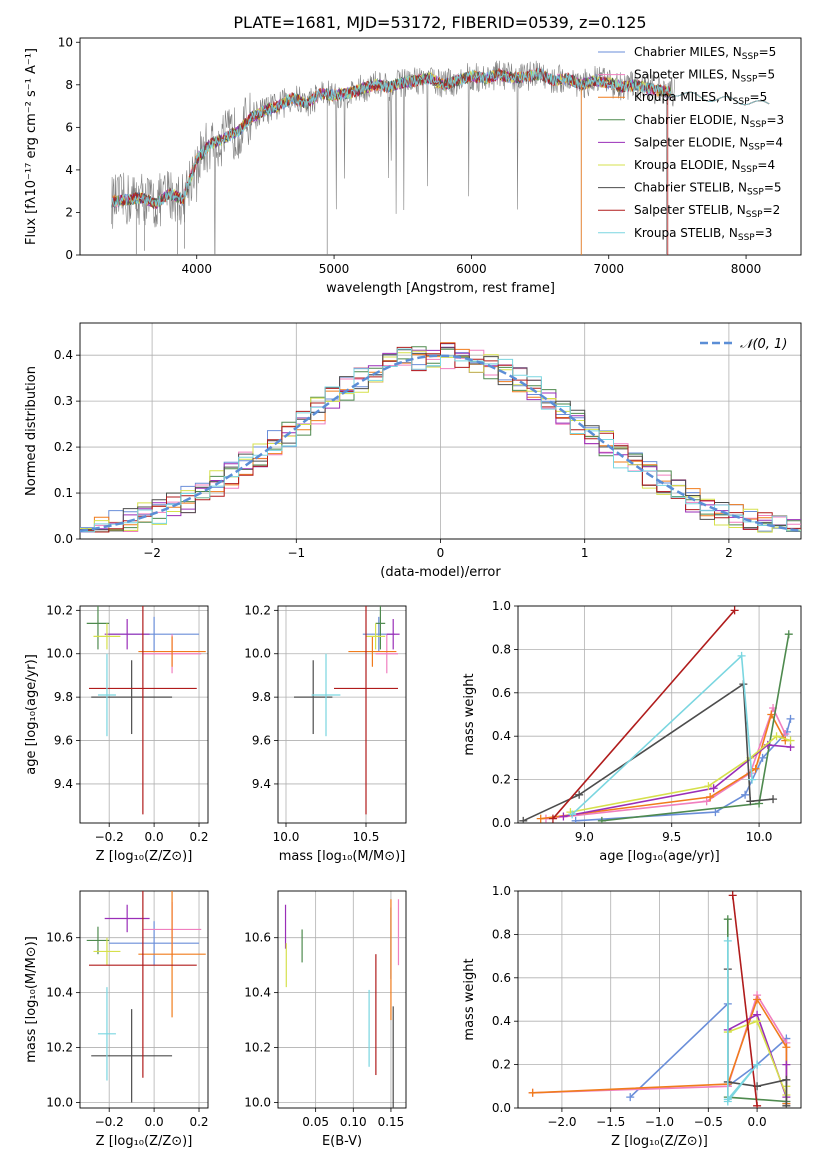 The image size is (819, 1170). Describe the element at coordinates (198, 837) in the screenshot. I see `age-vs-Z-xtick-label-2: 0.2` at that location.